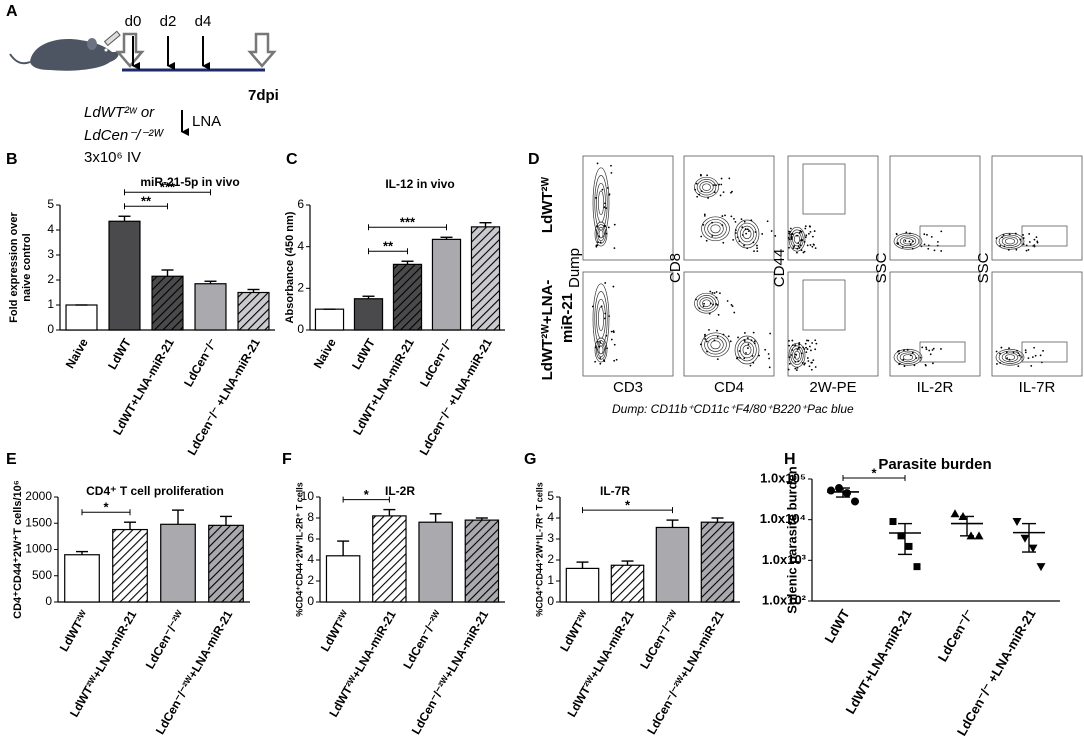 The height and width of the screenshot is (736, 1084). I want to click on y-axis-label: naive control, so click(27, 267).